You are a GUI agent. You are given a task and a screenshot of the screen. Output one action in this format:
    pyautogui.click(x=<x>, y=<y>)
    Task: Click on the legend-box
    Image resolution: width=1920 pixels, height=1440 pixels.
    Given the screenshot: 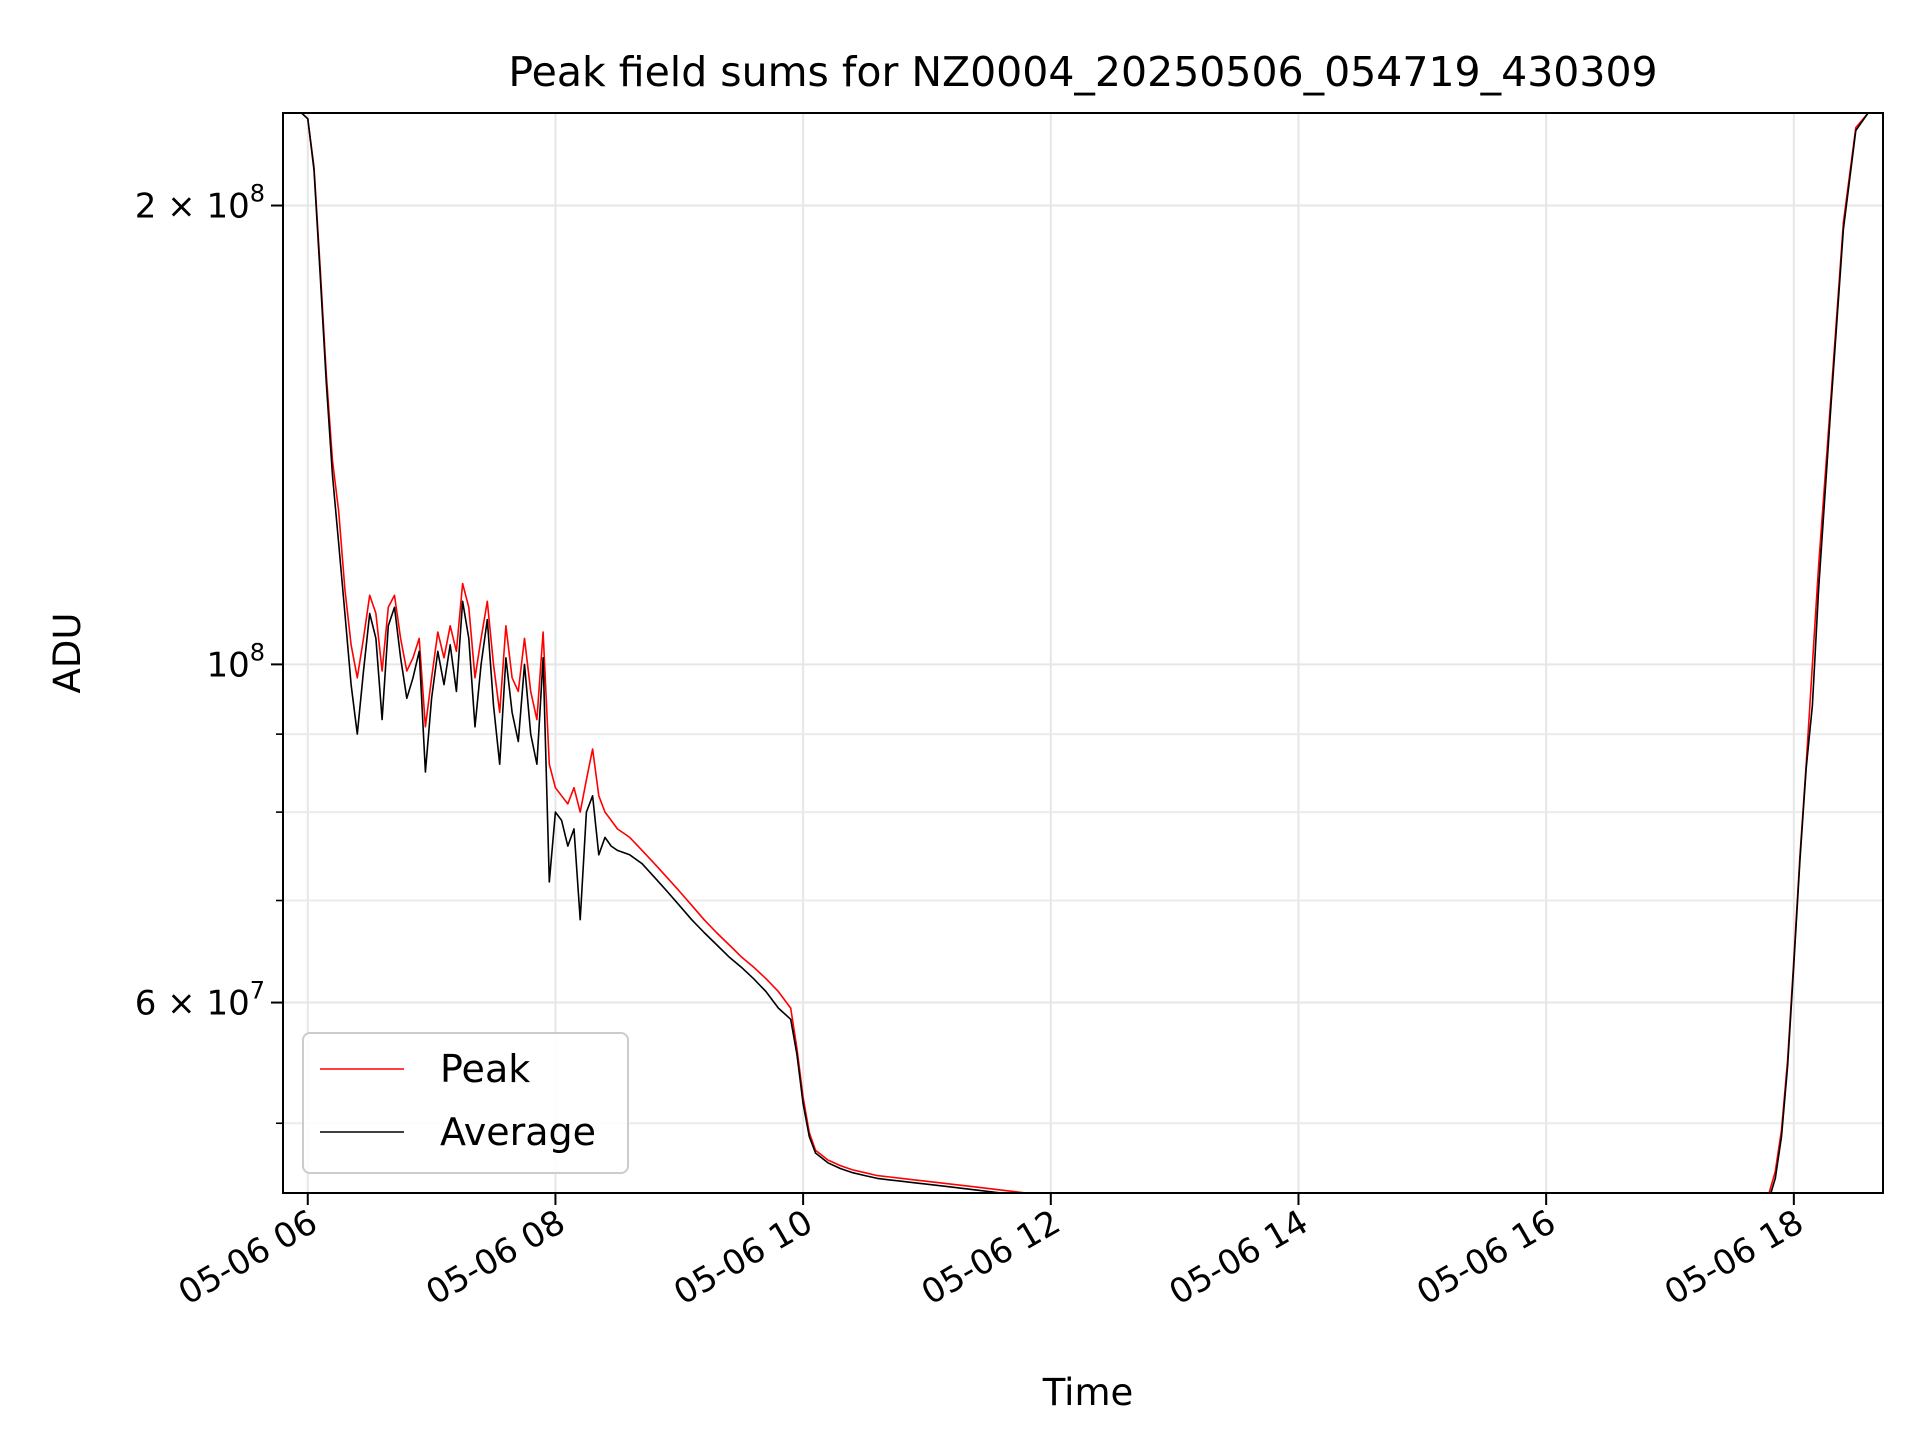 What is the action you would take?
    pyautogui.click(x=465, y=1103)
    